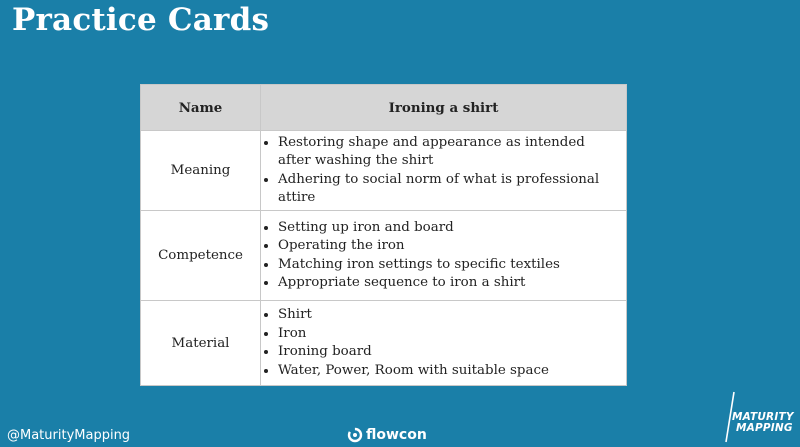 This screenshot has height=447, width=800. What do you see at coordinates (449, 315) in the screenshot?
I see `list-item: Shirt` at bounding box center [449, 315].